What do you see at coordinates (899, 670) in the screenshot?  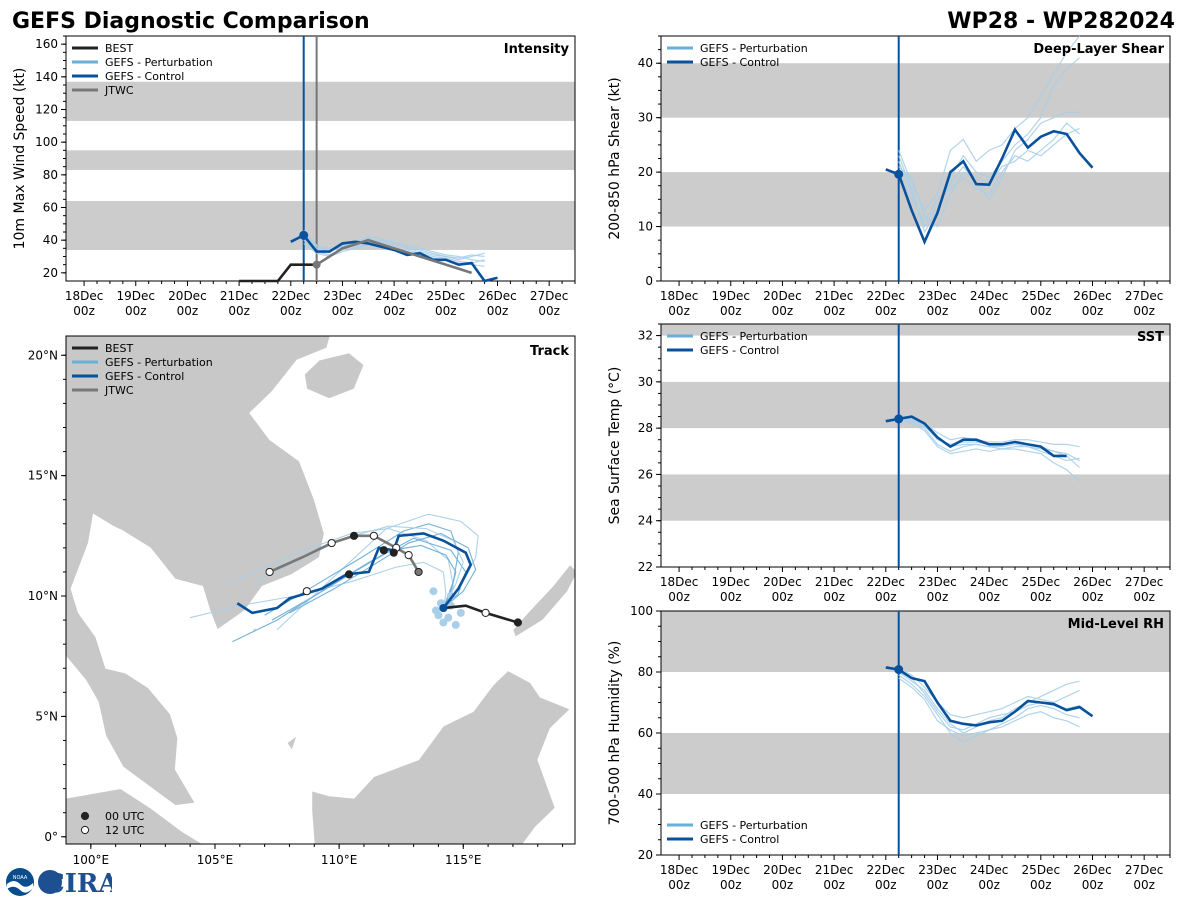 I see `rh-init-marker` at bounding box center [899, 670].